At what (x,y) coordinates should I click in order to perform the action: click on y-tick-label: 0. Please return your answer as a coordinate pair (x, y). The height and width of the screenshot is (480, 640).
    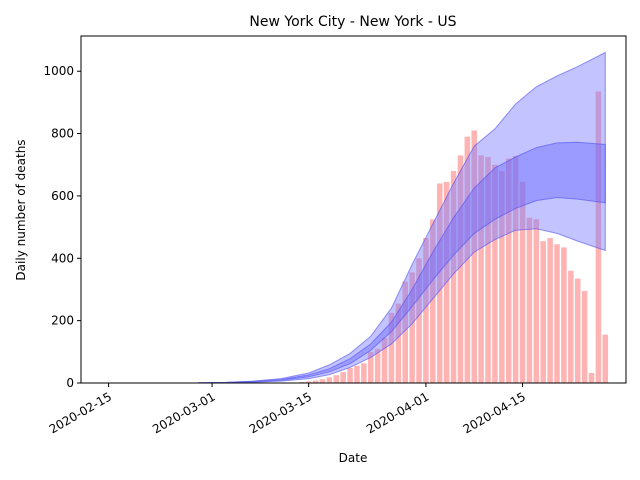
    Looking at the image, I should click on (70, 383).